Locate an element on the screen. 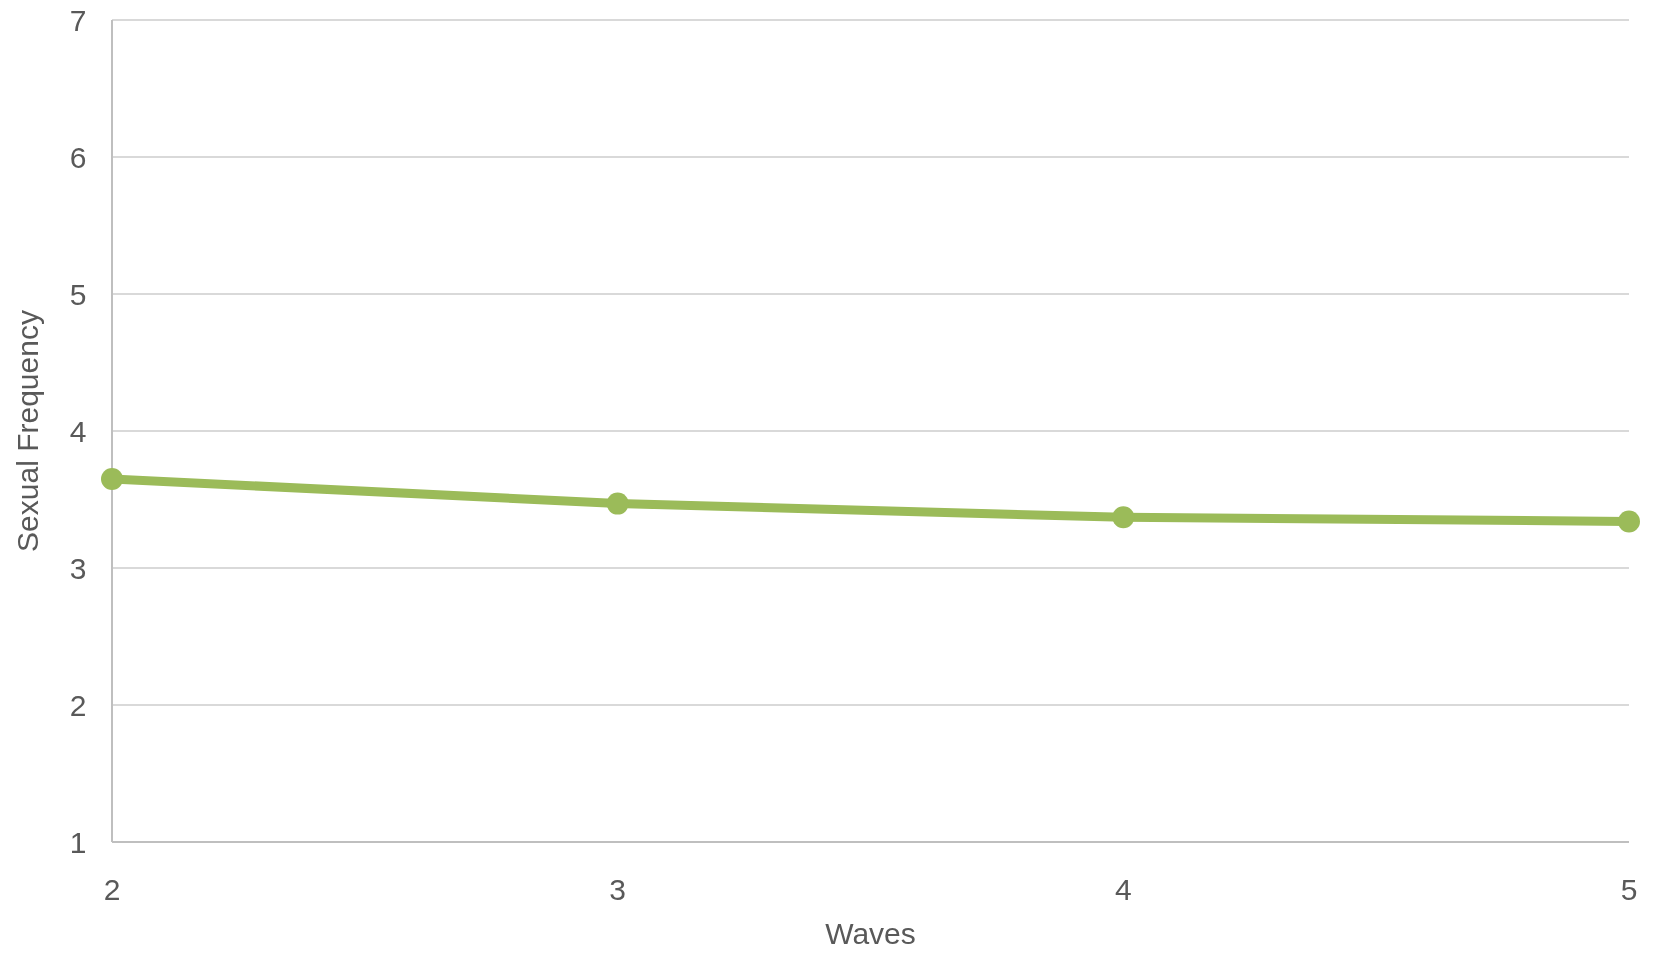  x-axis-title: Waves is located at coordinates (870, 933).